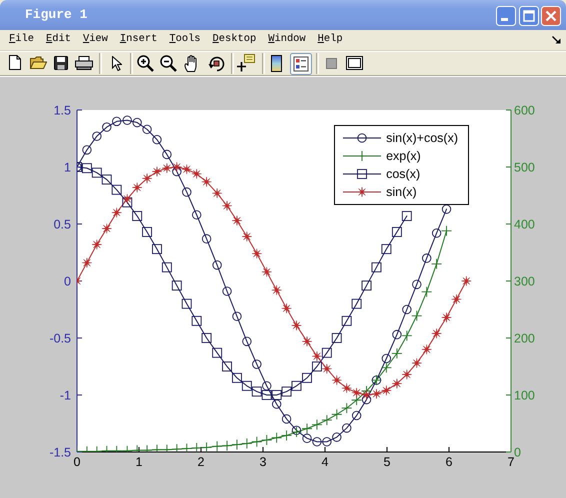 Image resolution: width=566 pixels, height=498 pixels. What do you see at coordinates (524, 395) in the screenshot?
I see `y2-tick-label: 100` at bounding box center [524, 395].